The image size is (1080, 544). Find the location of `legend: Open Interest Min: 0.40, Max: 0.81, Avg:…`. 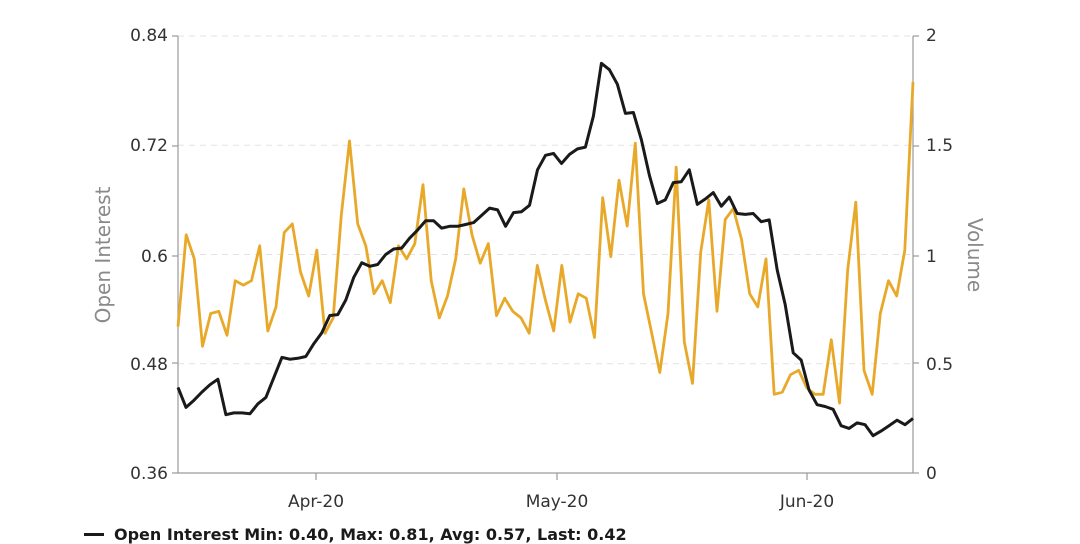

legend: Open Interest Min: 0.40, Max: 0.81, Avg:… is located at coordinates (355, 534).